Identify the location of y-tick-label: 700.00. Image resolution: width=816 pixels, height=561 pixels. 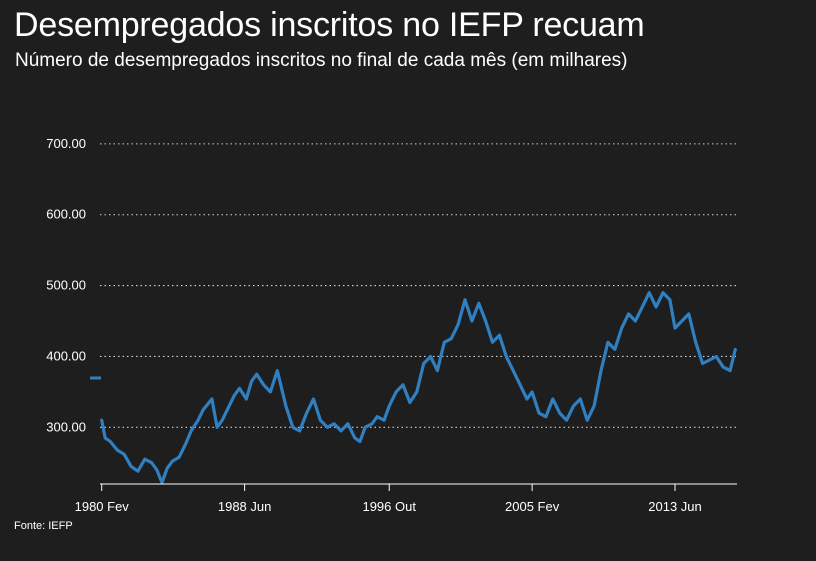
(66, 143).